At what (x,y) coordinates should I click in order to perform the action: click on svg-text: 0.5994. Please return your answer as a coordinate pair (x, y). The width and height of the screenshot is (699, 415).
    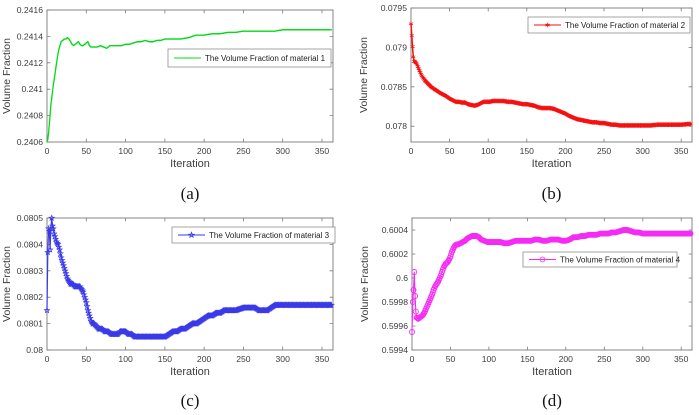
    Looking at the image, I should click on (395, 350).